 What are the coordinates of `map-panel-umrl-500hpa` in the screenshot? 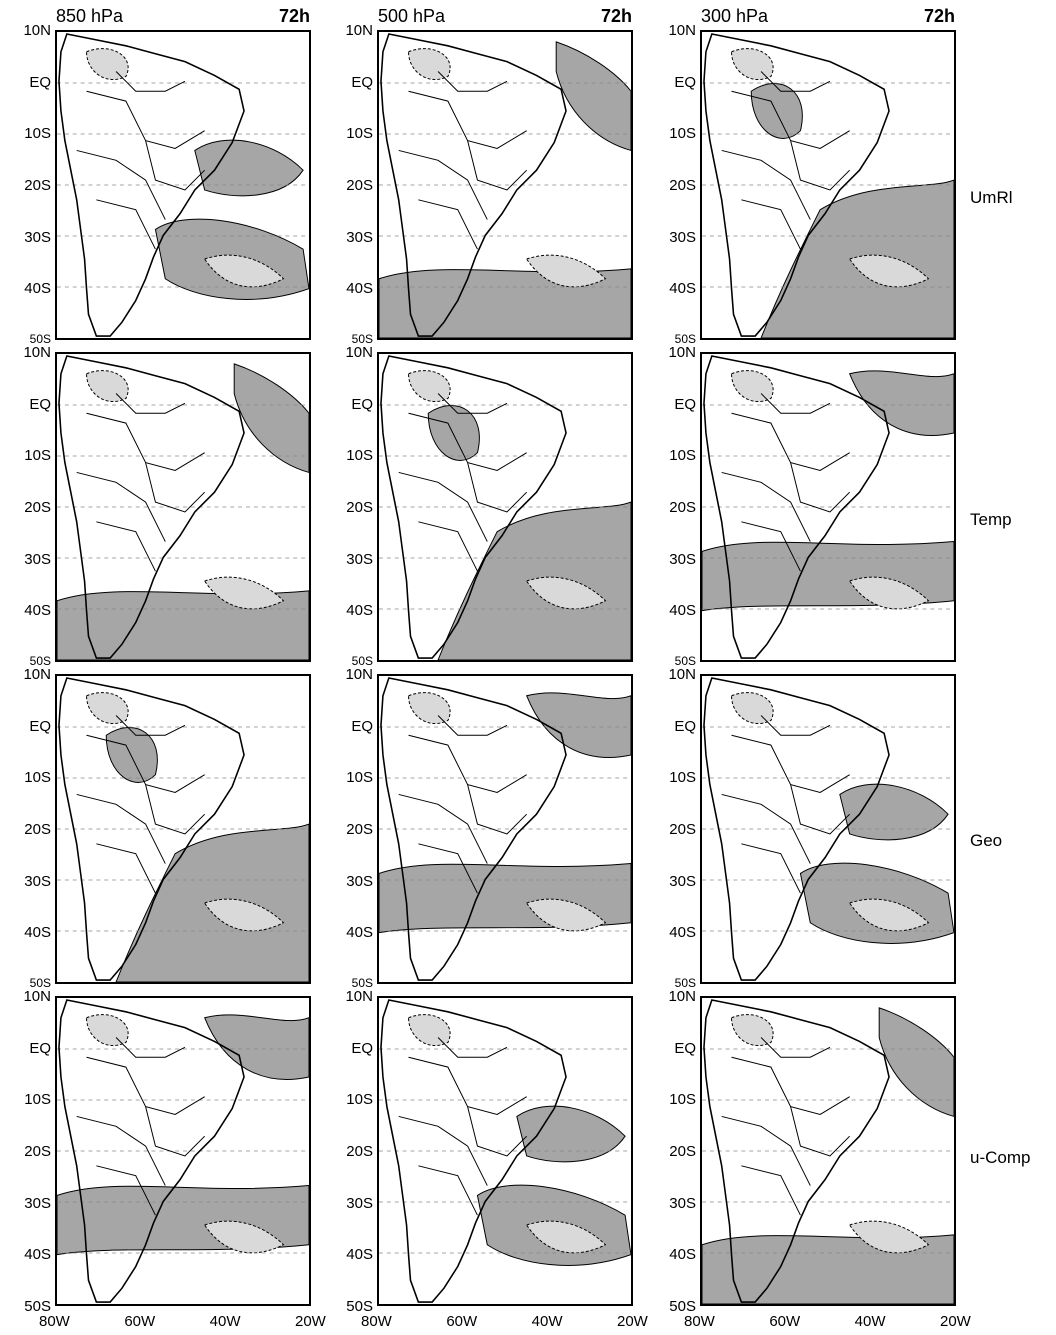 It's located at (505, 185).